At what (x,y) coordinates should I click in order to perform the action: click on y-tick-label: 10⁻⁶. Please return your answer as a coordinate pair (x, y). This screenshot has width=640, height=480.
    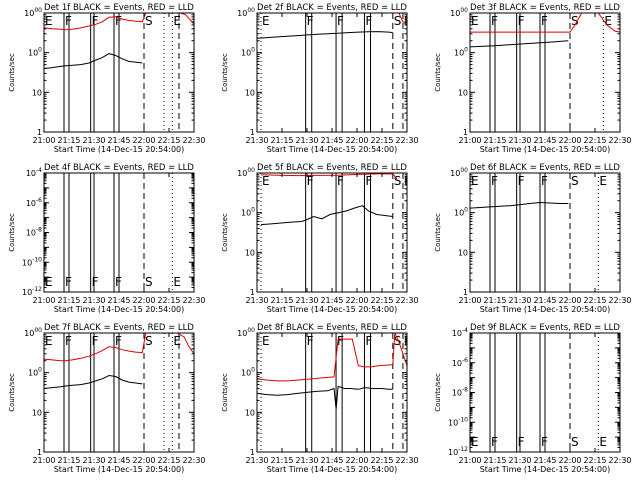
    Looking at the image, I should click on (460, 362).